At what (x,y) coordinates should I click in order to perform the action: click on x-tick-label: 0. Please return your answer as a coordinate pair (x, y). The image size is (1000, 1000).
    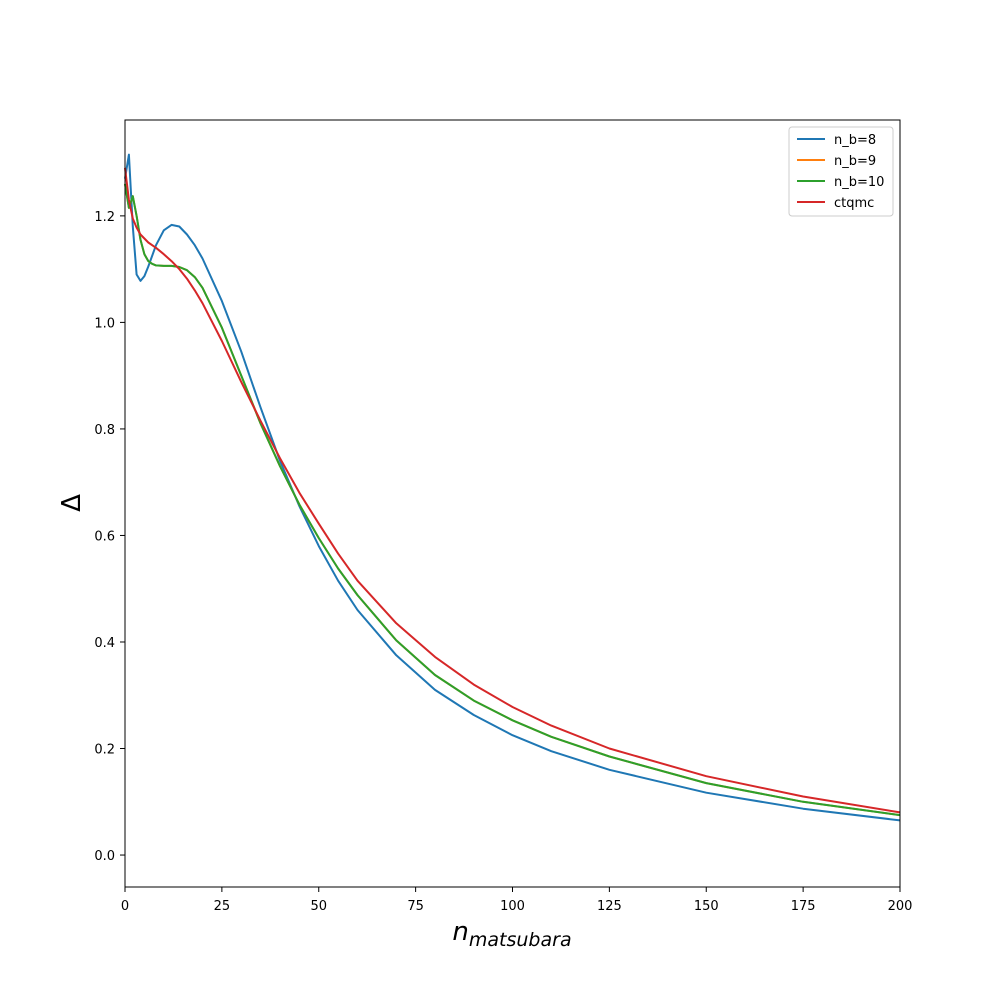
    Looking at the image, I should click on (125, 906).